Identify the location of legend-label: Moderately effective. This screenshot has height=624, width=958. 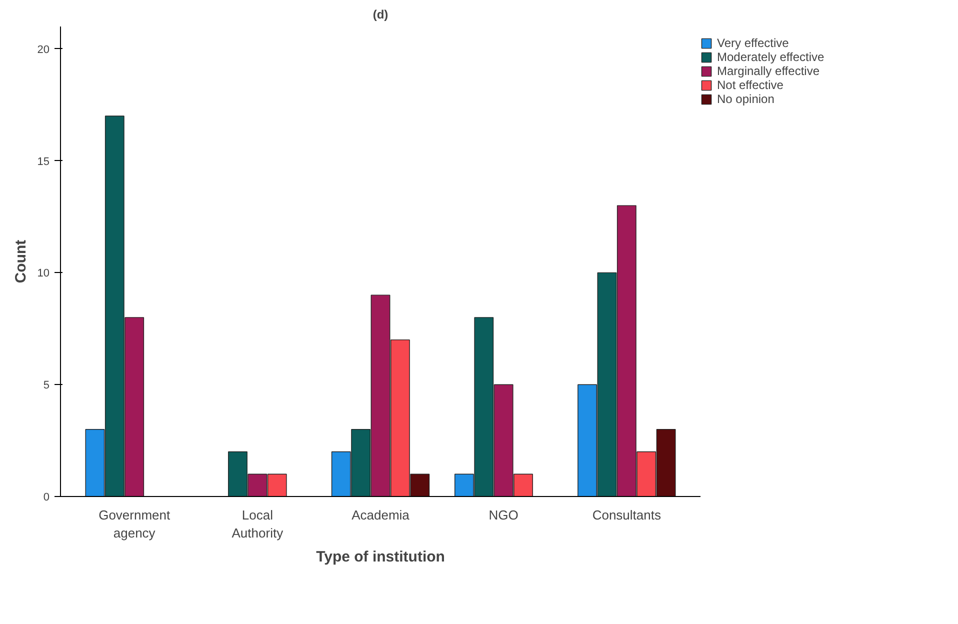
(770, 57).